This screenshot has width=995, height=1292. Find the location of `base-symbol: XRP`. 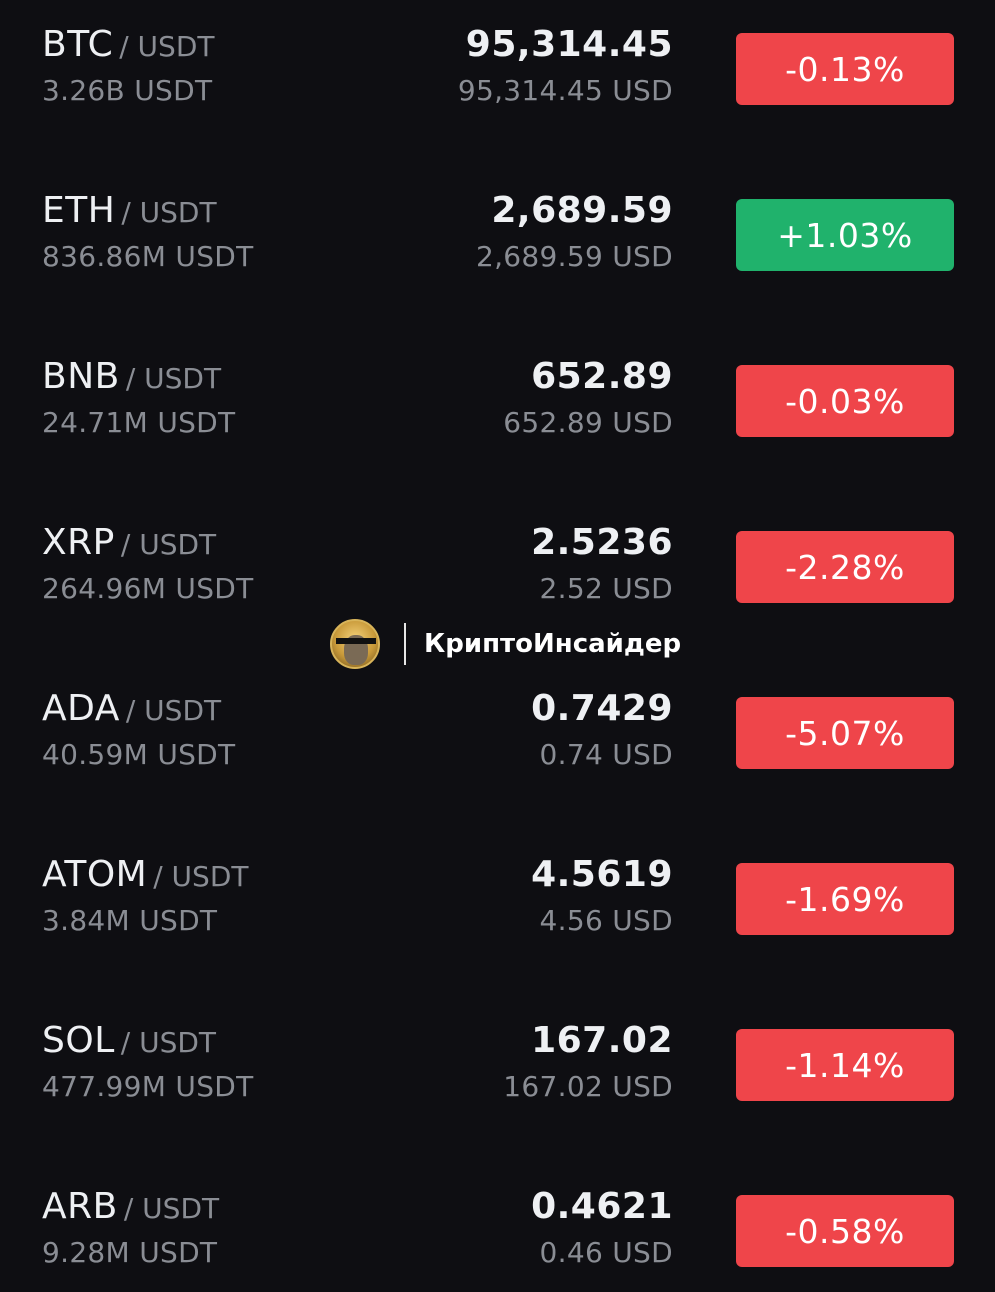

base-symbol: XRP is located at coordinates (78, 542).